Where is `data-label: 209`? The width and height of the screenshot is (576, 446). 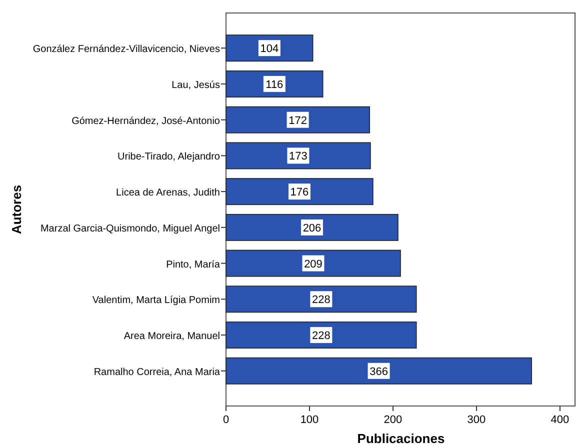
data-label: 209 is located at coordinates (313, 264).